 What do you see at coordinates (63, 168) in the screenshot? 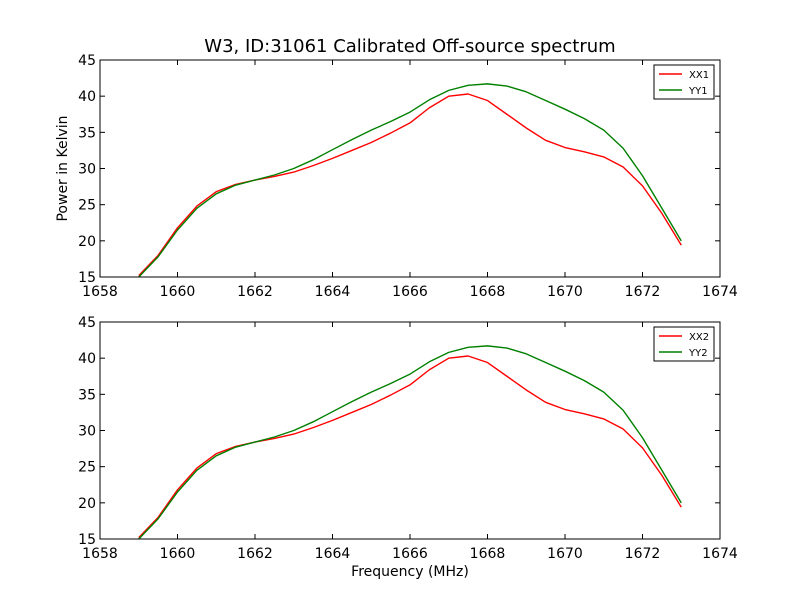
I see `y-axis-label: Power in Kelvin` at bounding box center [63, 168].